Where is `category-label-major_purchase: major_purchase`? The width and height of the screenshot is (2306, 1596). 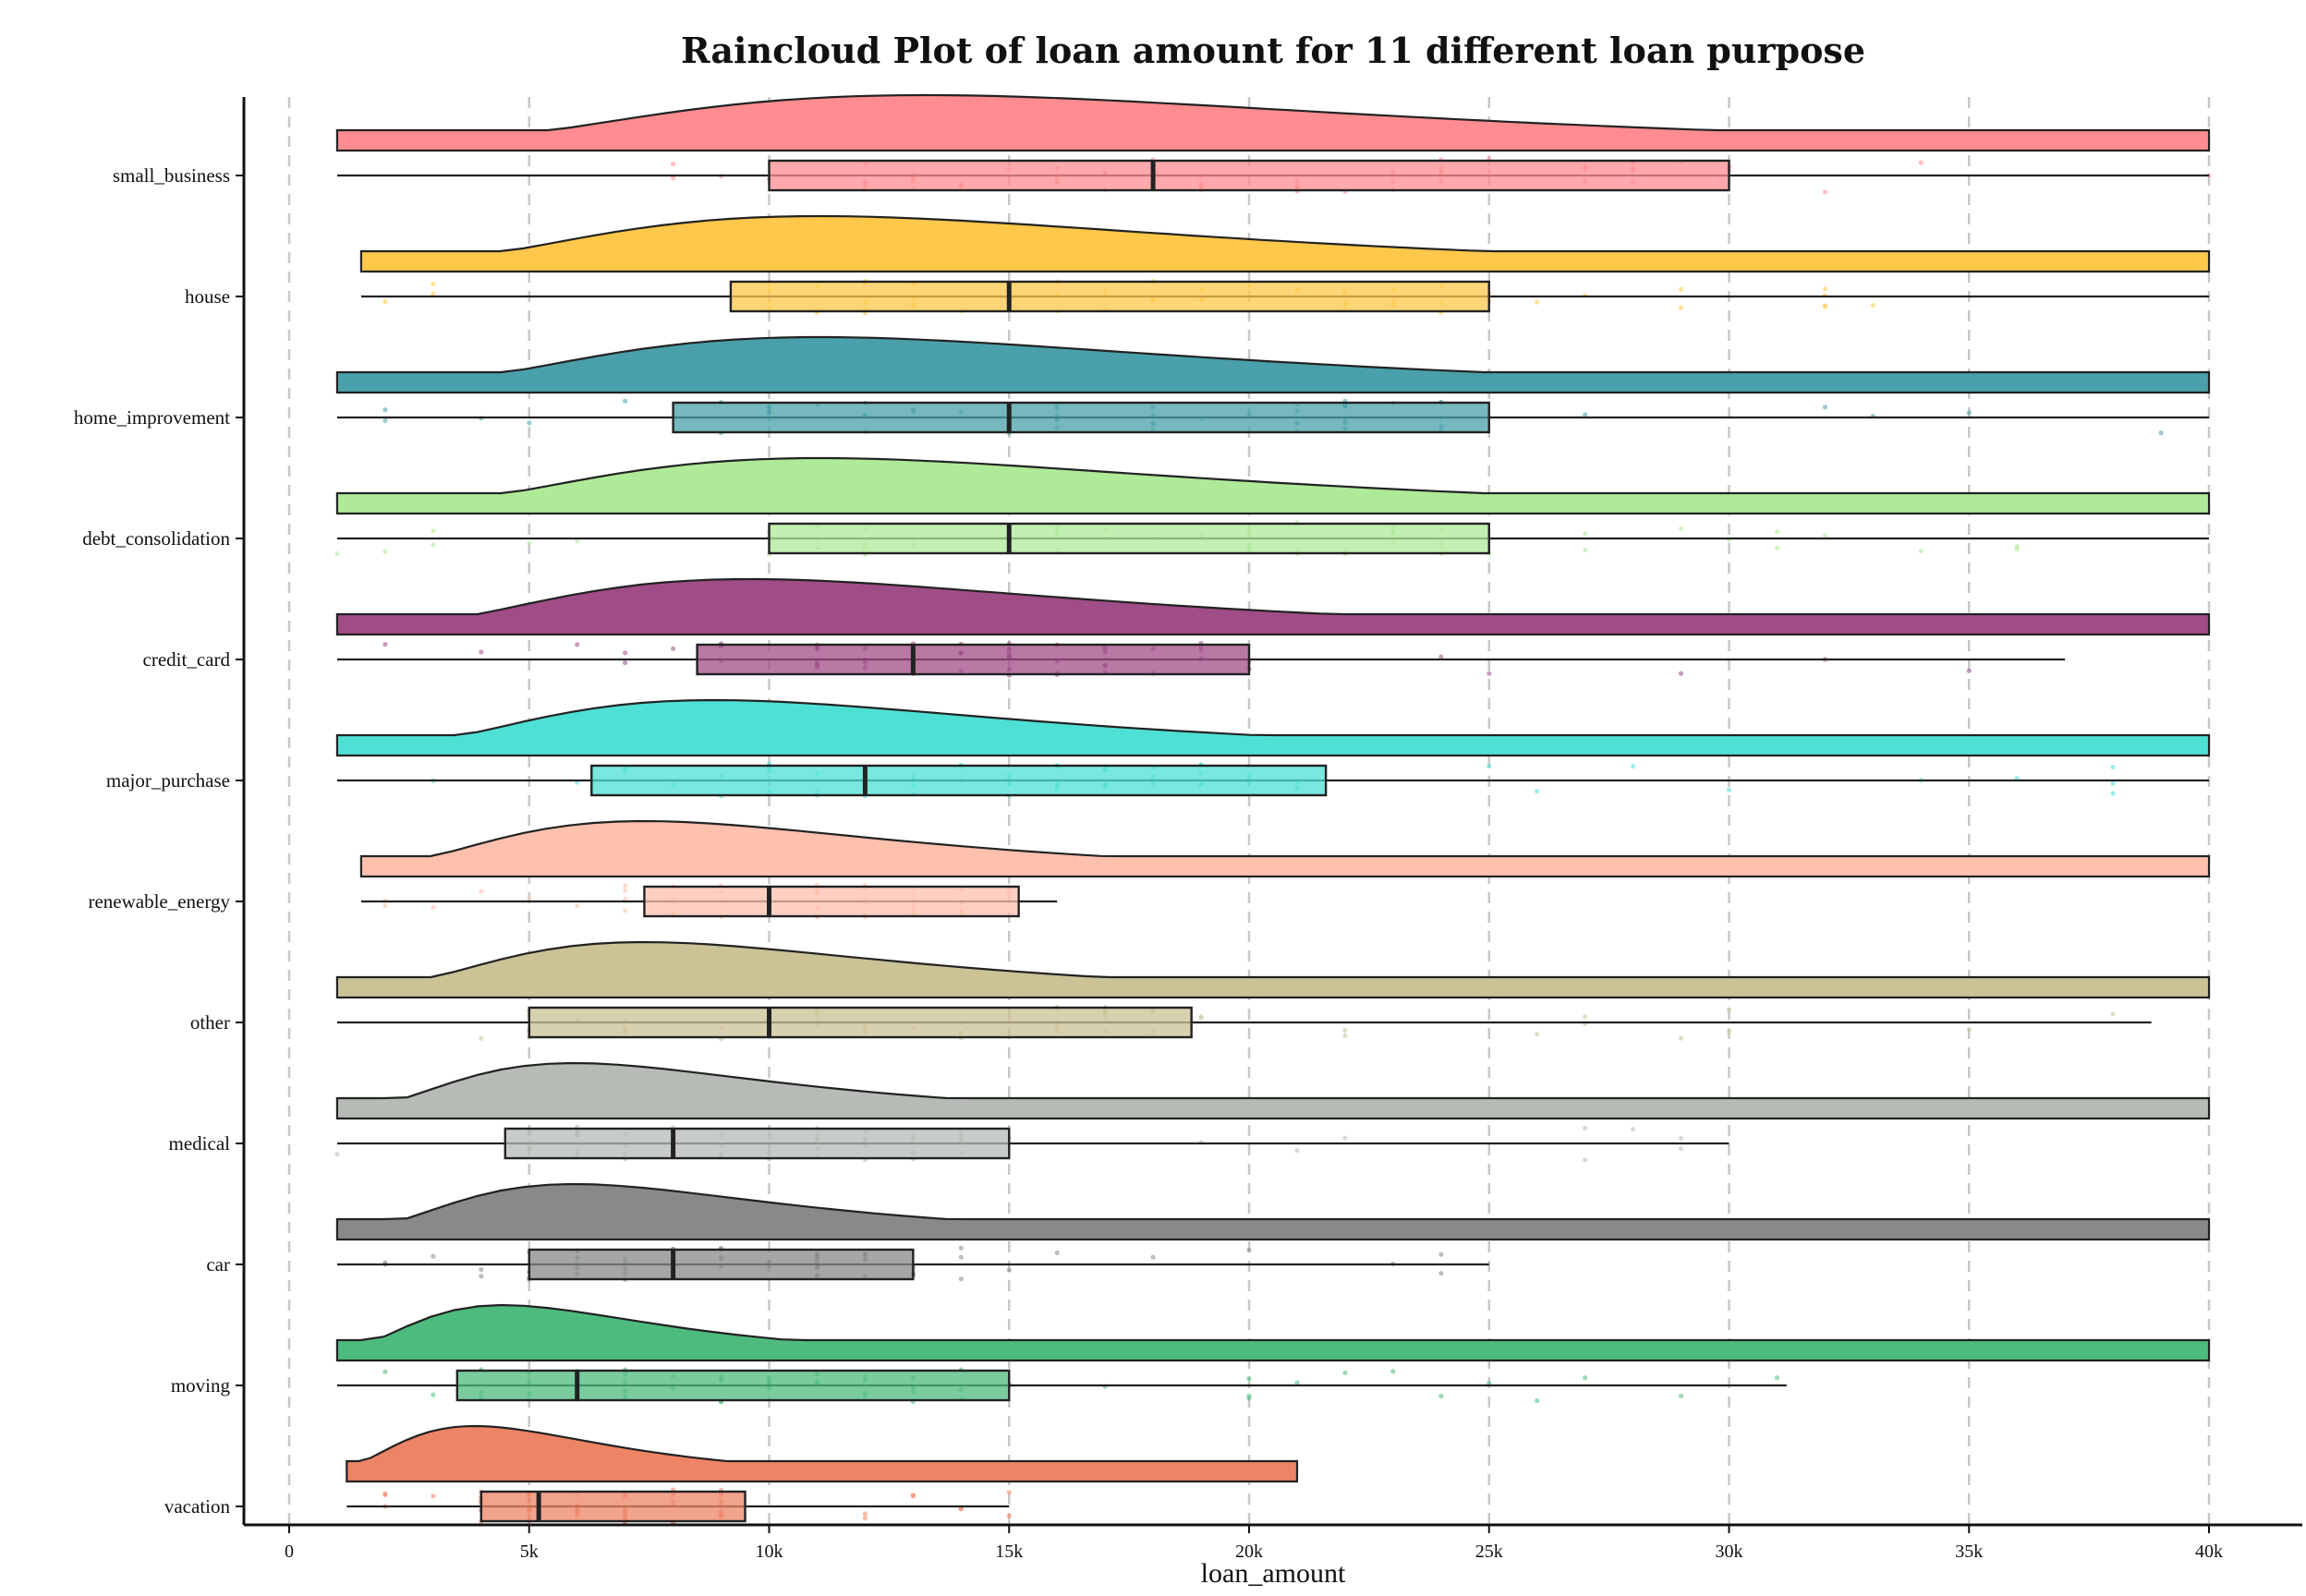
category-label-major_purchase: major_purchase is located at coordinates (168, 780).